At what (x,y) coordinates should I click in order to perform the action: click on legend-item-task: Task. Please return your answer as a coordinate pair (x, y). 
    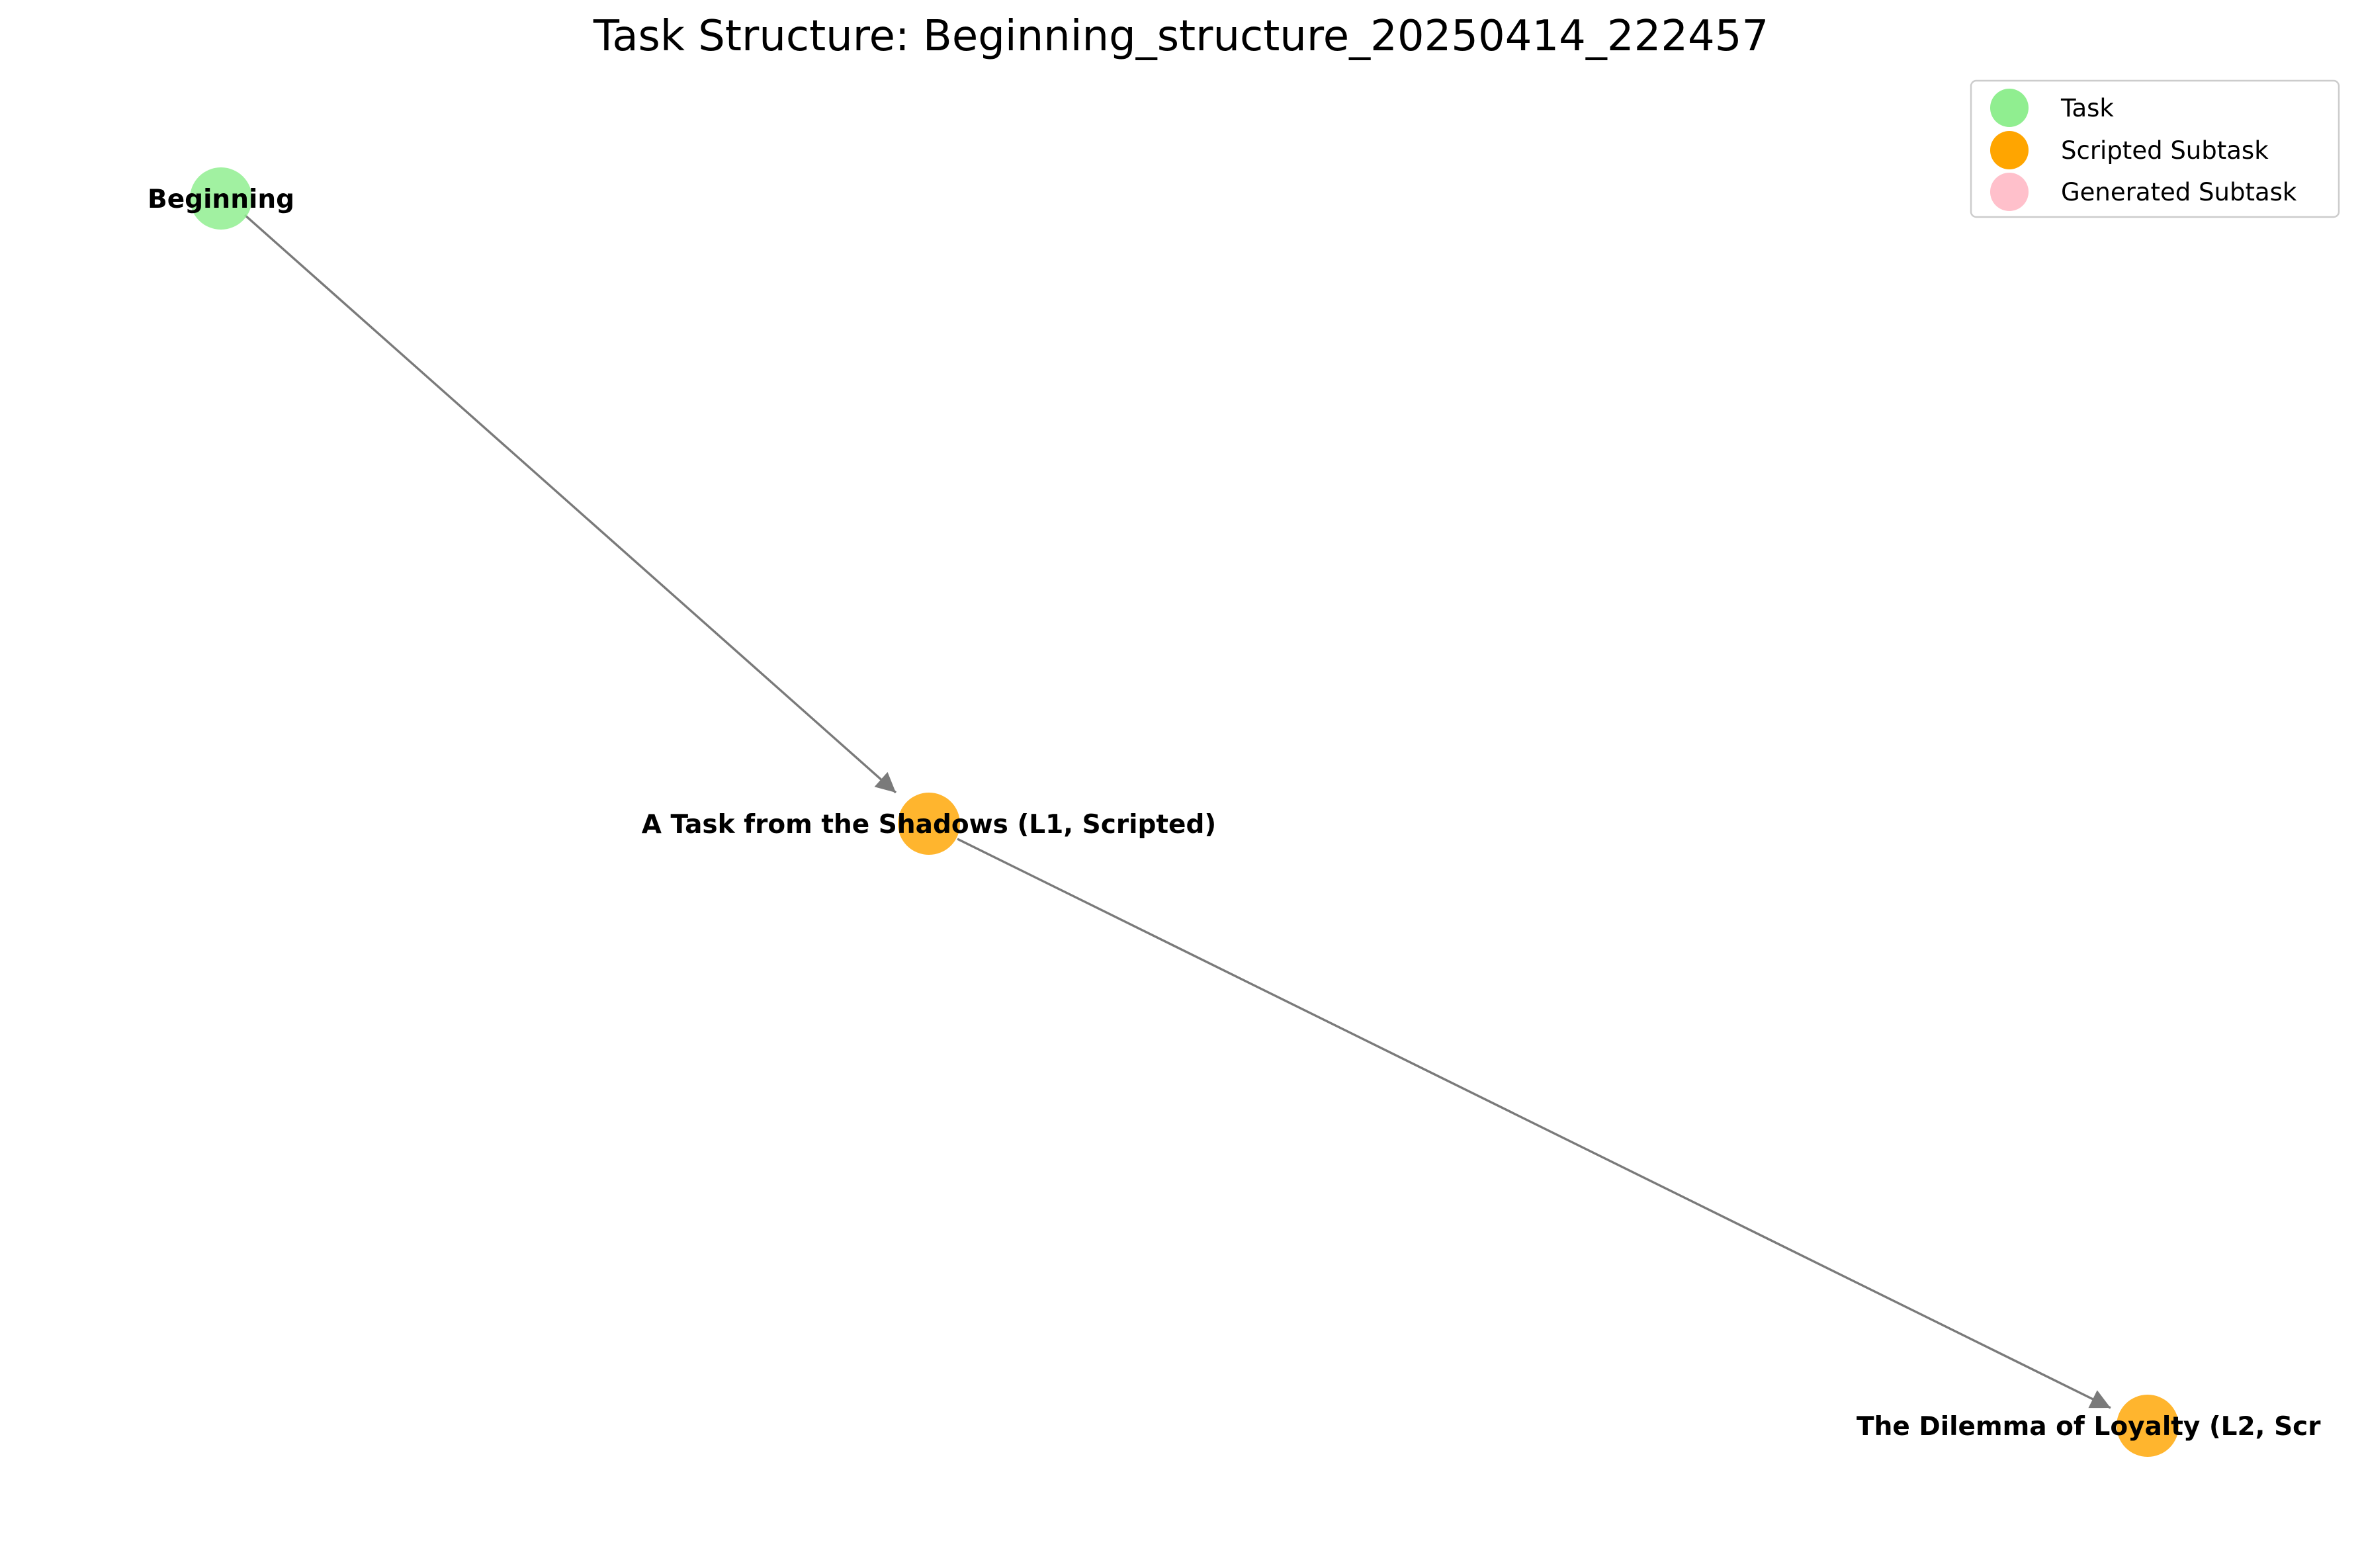
    Looking at the image, I should click on (2052, 108).